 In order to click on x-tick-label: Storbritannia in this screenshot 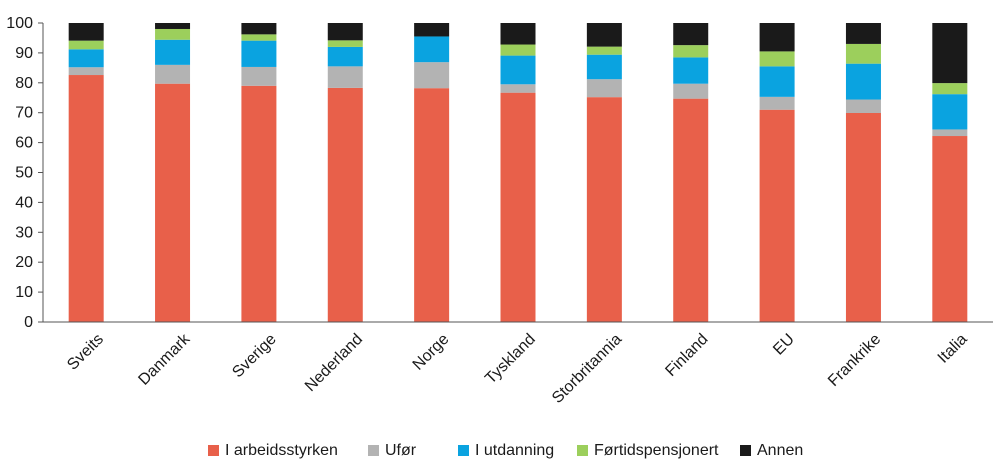, I will do `click(587, 369)`.